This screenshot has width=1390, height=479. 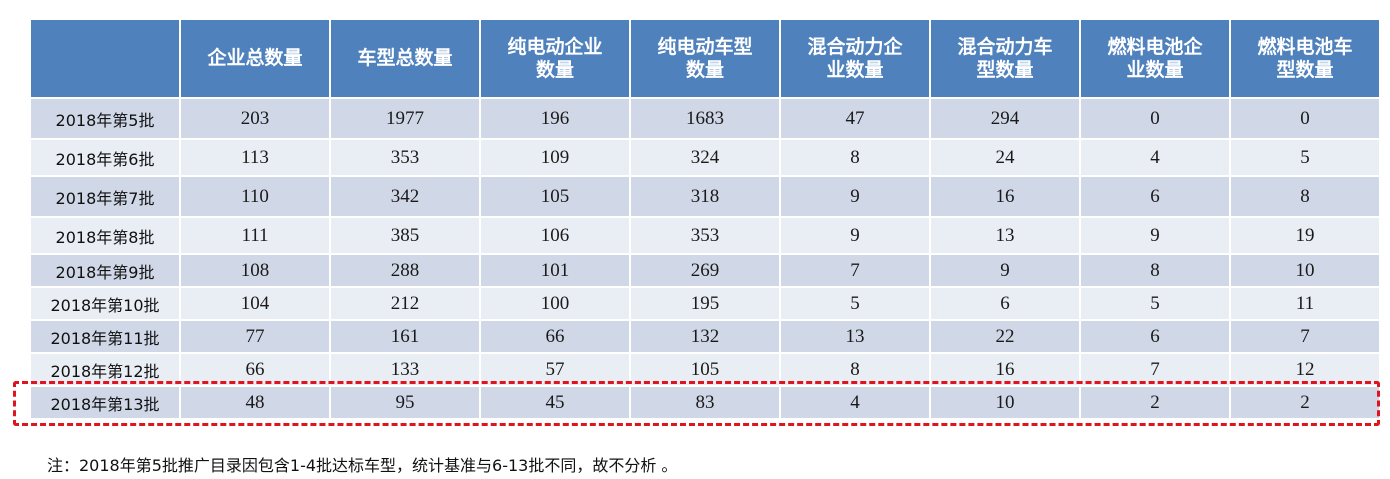 What do you see at coordinates (105, 303) in the screenshot?
I see `cell-batch-label: 2018年第10批` at bounding box center [105, 303].